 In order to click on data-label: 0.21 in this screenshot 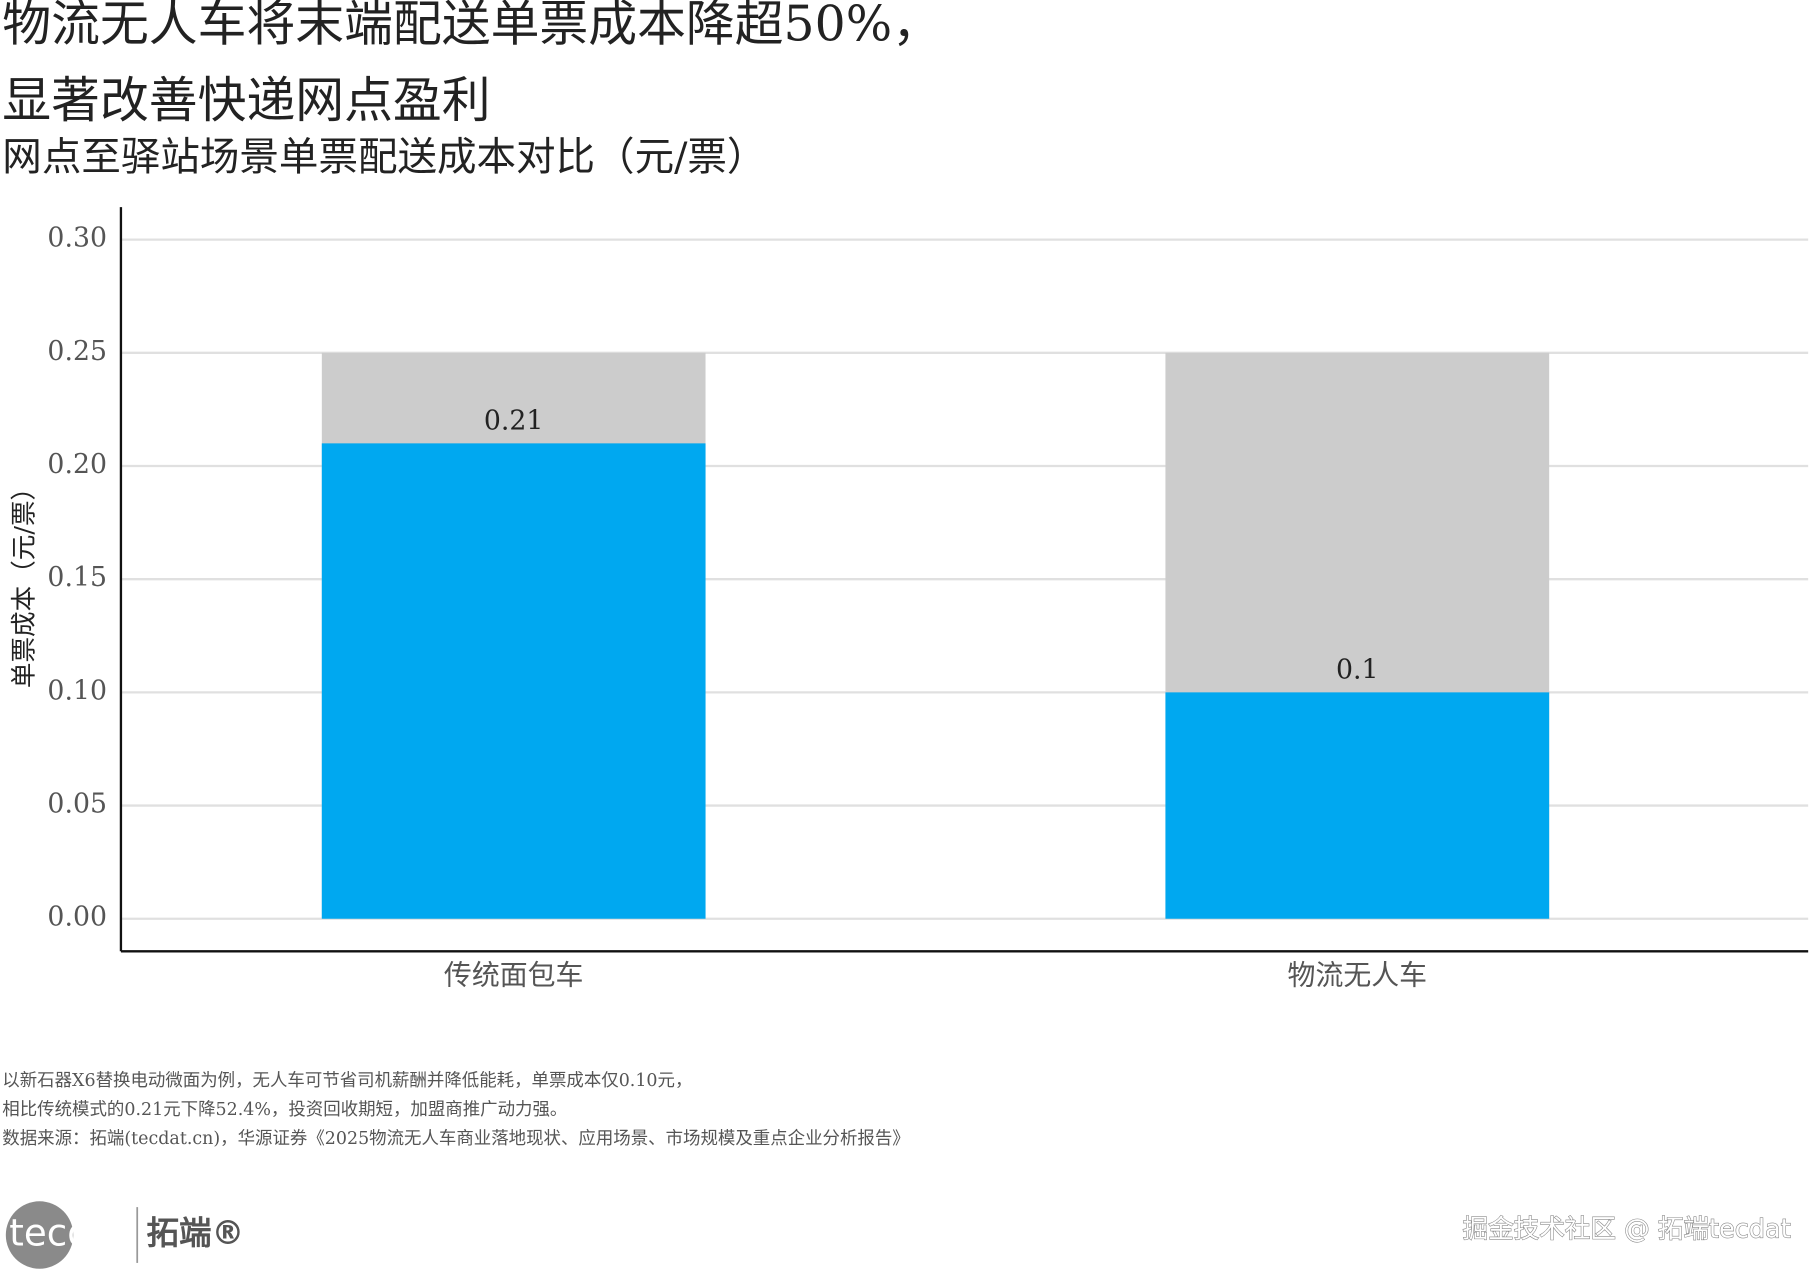, I will do `click(514, 420)`.